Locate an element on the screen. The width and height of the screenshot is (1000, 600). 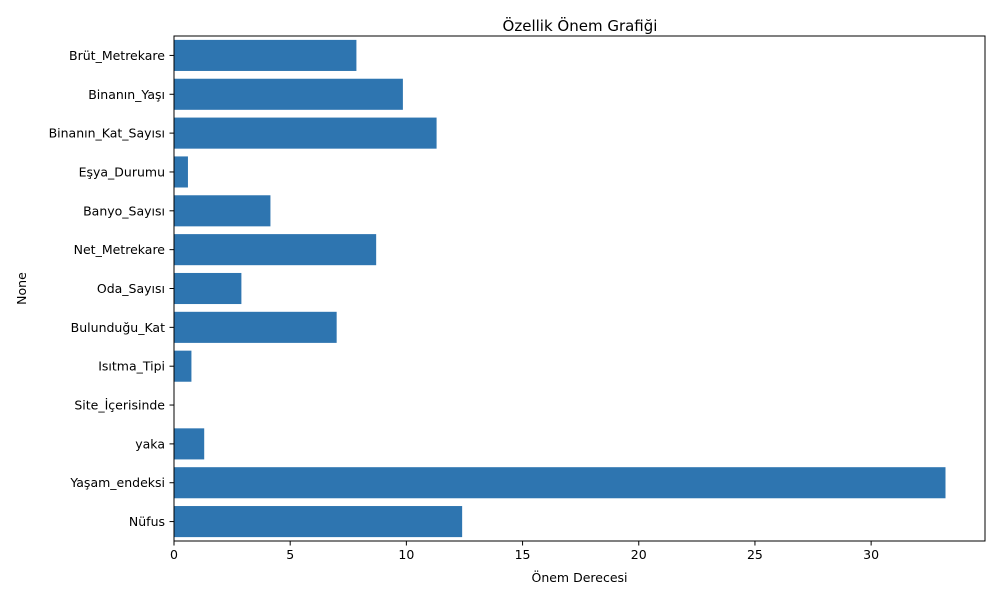
x-tick-label: 10 is located at coordinates (406, 554).